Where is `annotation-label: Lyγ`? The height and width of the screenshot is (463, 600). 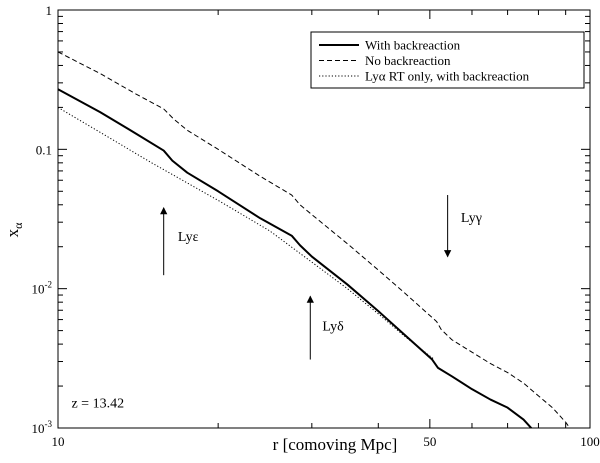 annotation-label: Lyγ is located at coordinates (471, 218).